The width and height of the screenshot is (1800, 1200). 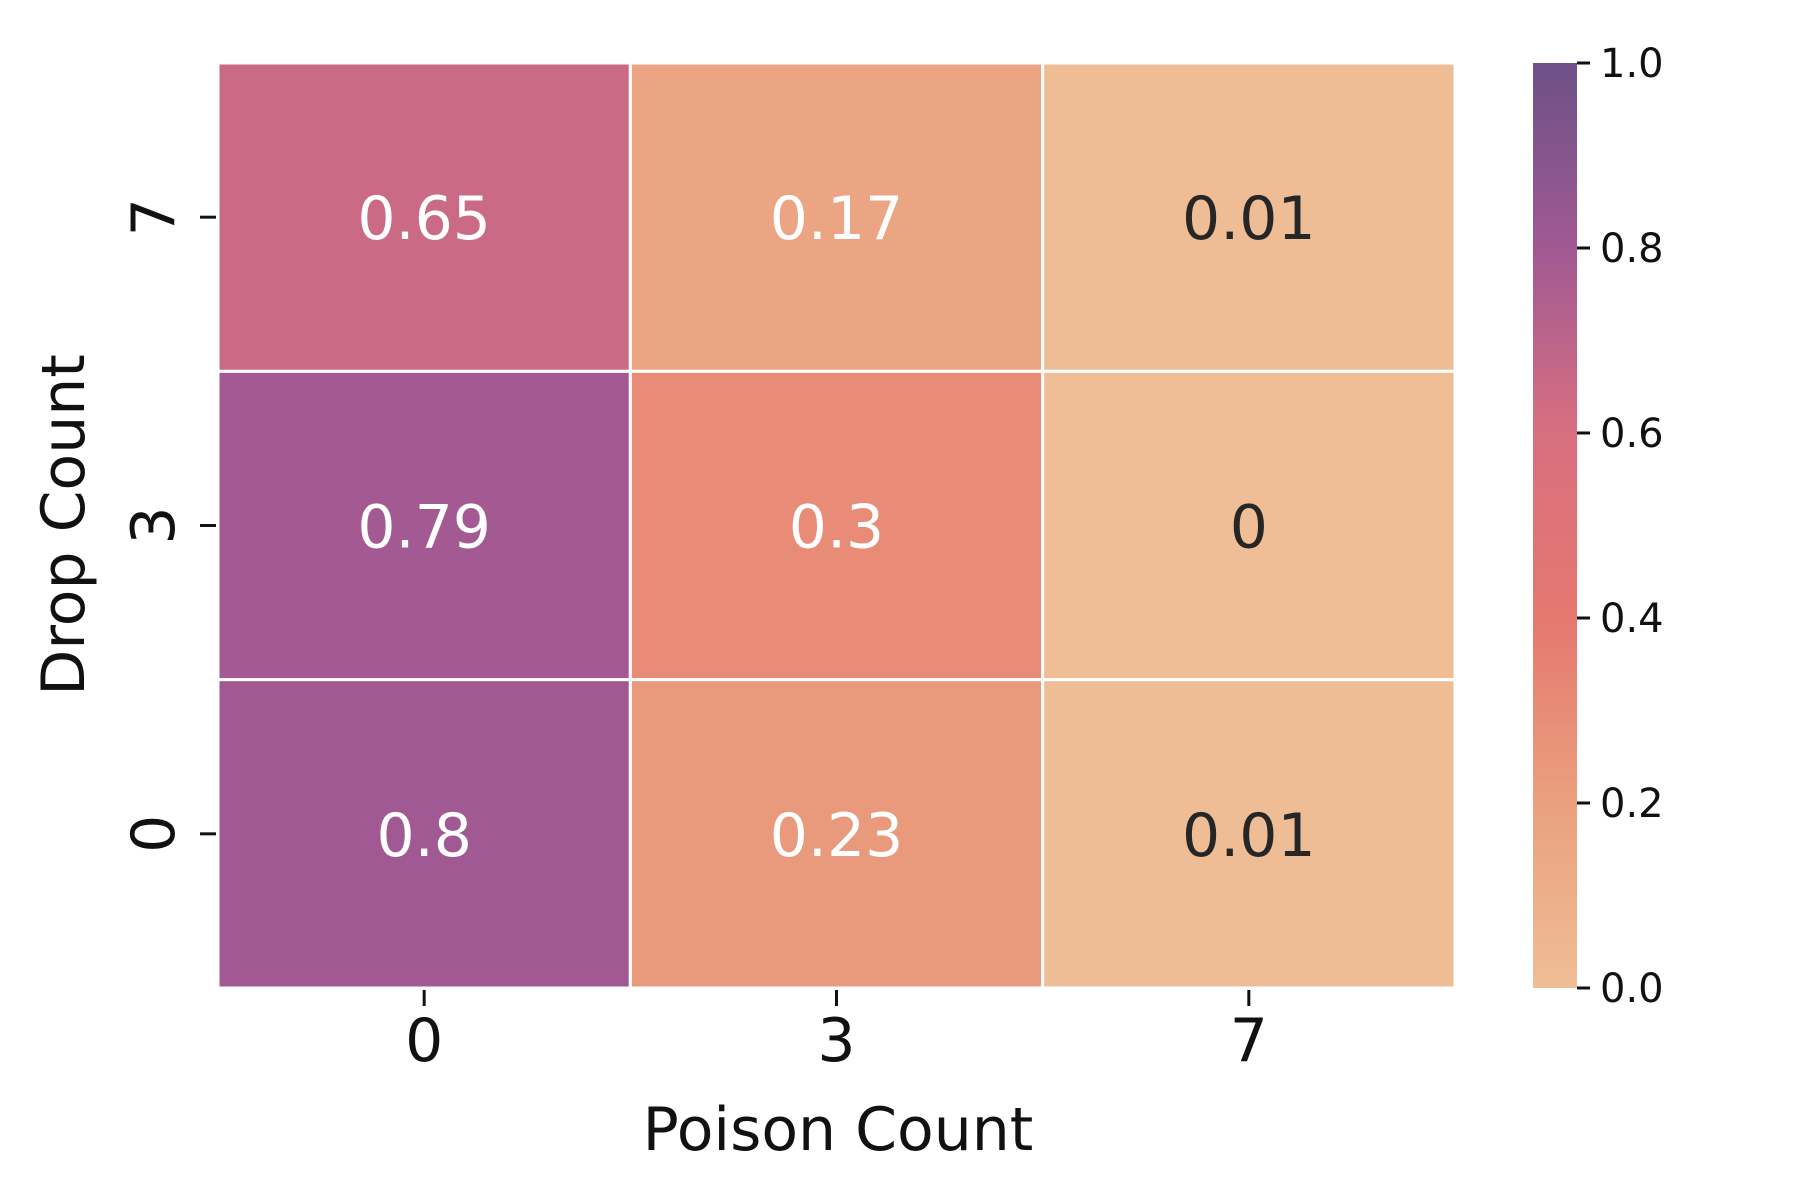 What do you see at coordinates (1598, 526) in the screenshot?
I see `colorbar: 0.0 0.2 0.4 0.6 0.8 1.0` at bounding box center [1598, 526].